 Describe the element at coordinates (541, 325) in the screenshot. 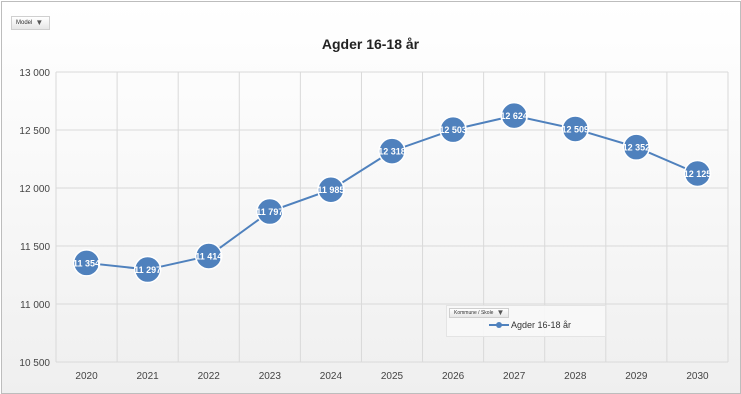

I see `legend-series-label: Agder 16-18 år` at that location.